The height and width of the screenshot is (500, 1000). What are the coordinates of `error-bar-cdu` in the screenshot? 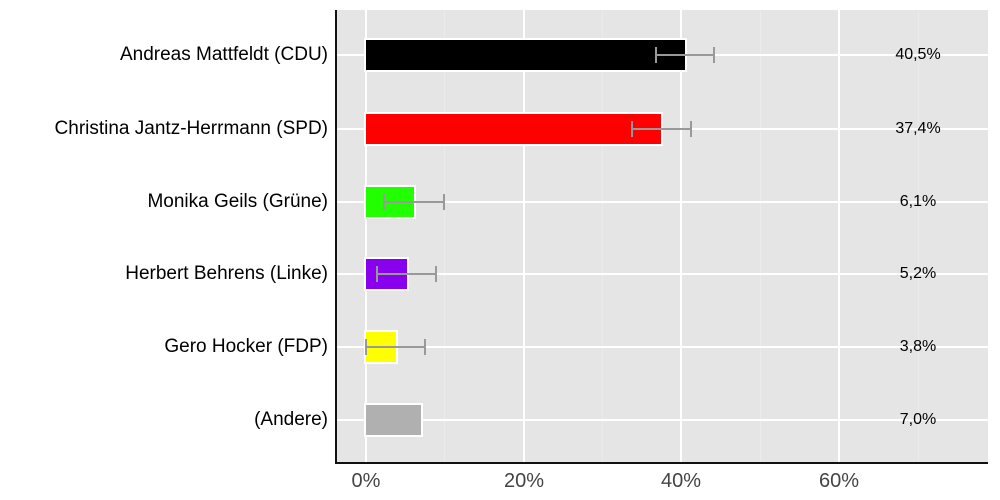 It's located at (685, 55).